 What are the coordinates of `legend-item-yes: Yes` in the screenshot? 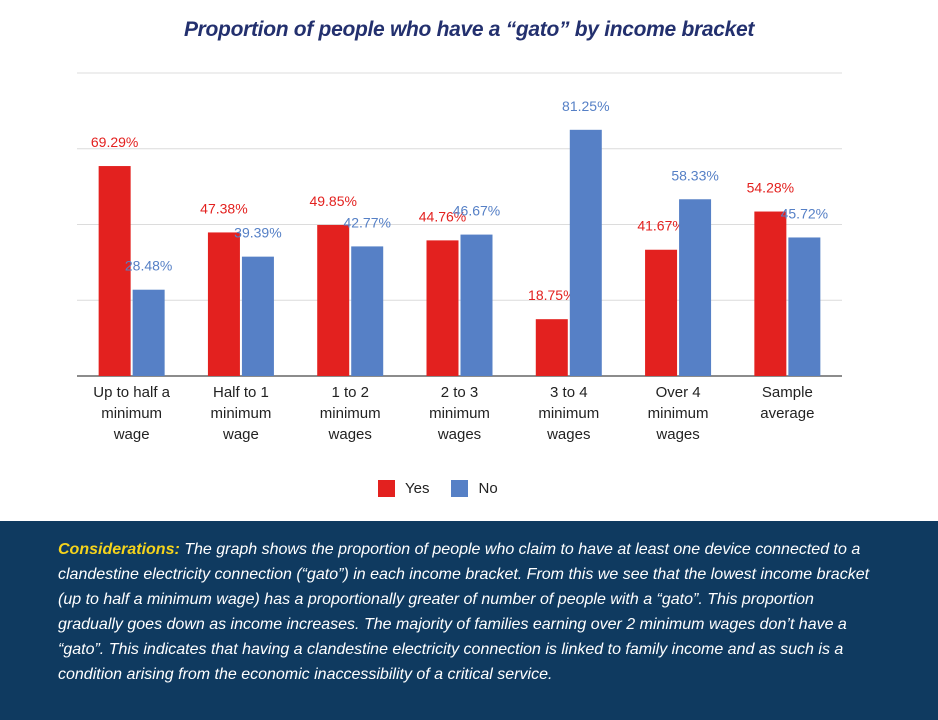 It's located at (403, 488).